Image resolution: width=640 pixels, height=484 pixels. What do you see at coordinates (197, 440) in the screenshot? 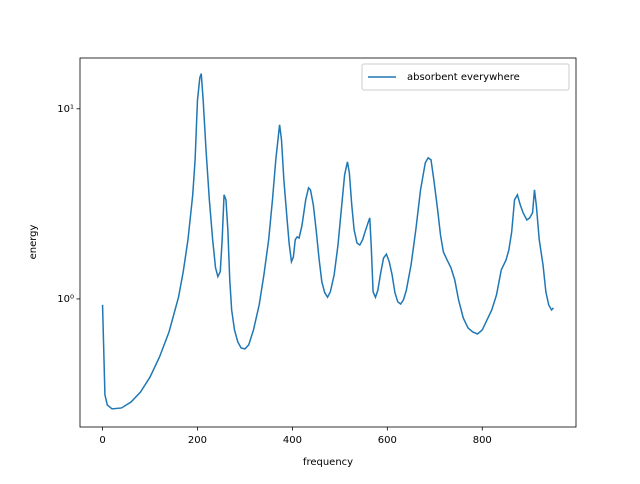
I see `x-tick-label: 200` at bounding box center [197, 440].